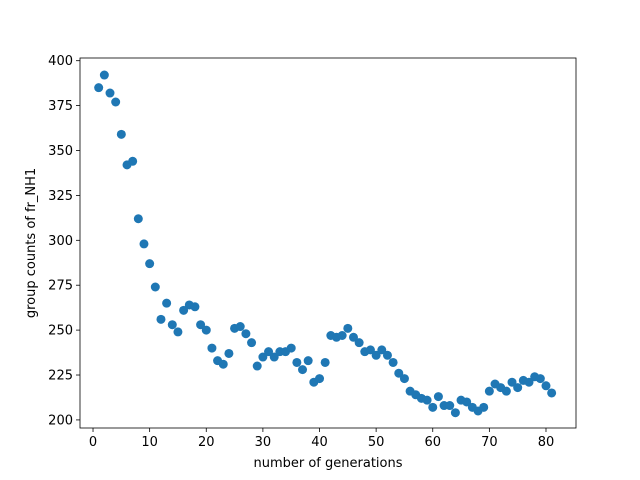  What do you see at coordinates (376, 442) in the screenshot?
I see `x-tick-label: 50` at bounding box center [376, 442].